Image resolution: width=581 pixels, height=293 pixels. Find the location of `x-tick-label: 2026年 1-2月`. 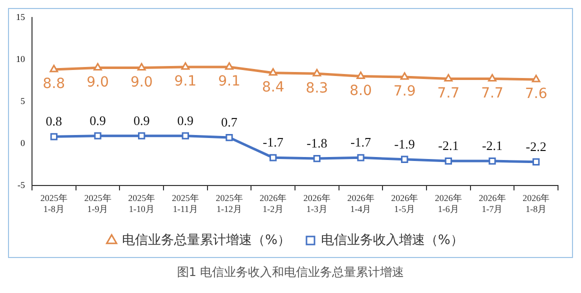

x-tick-label: 2026年 1-2月 is located at coordinates (273, 203).